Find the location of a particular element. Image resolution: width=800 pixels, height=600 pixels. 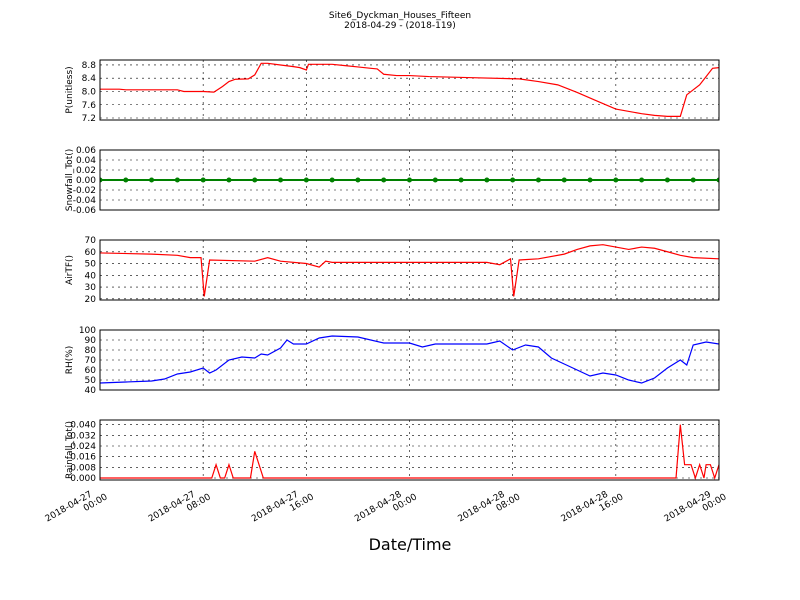

y-tick-label: 7.6 is located at coordinates (89, 106).